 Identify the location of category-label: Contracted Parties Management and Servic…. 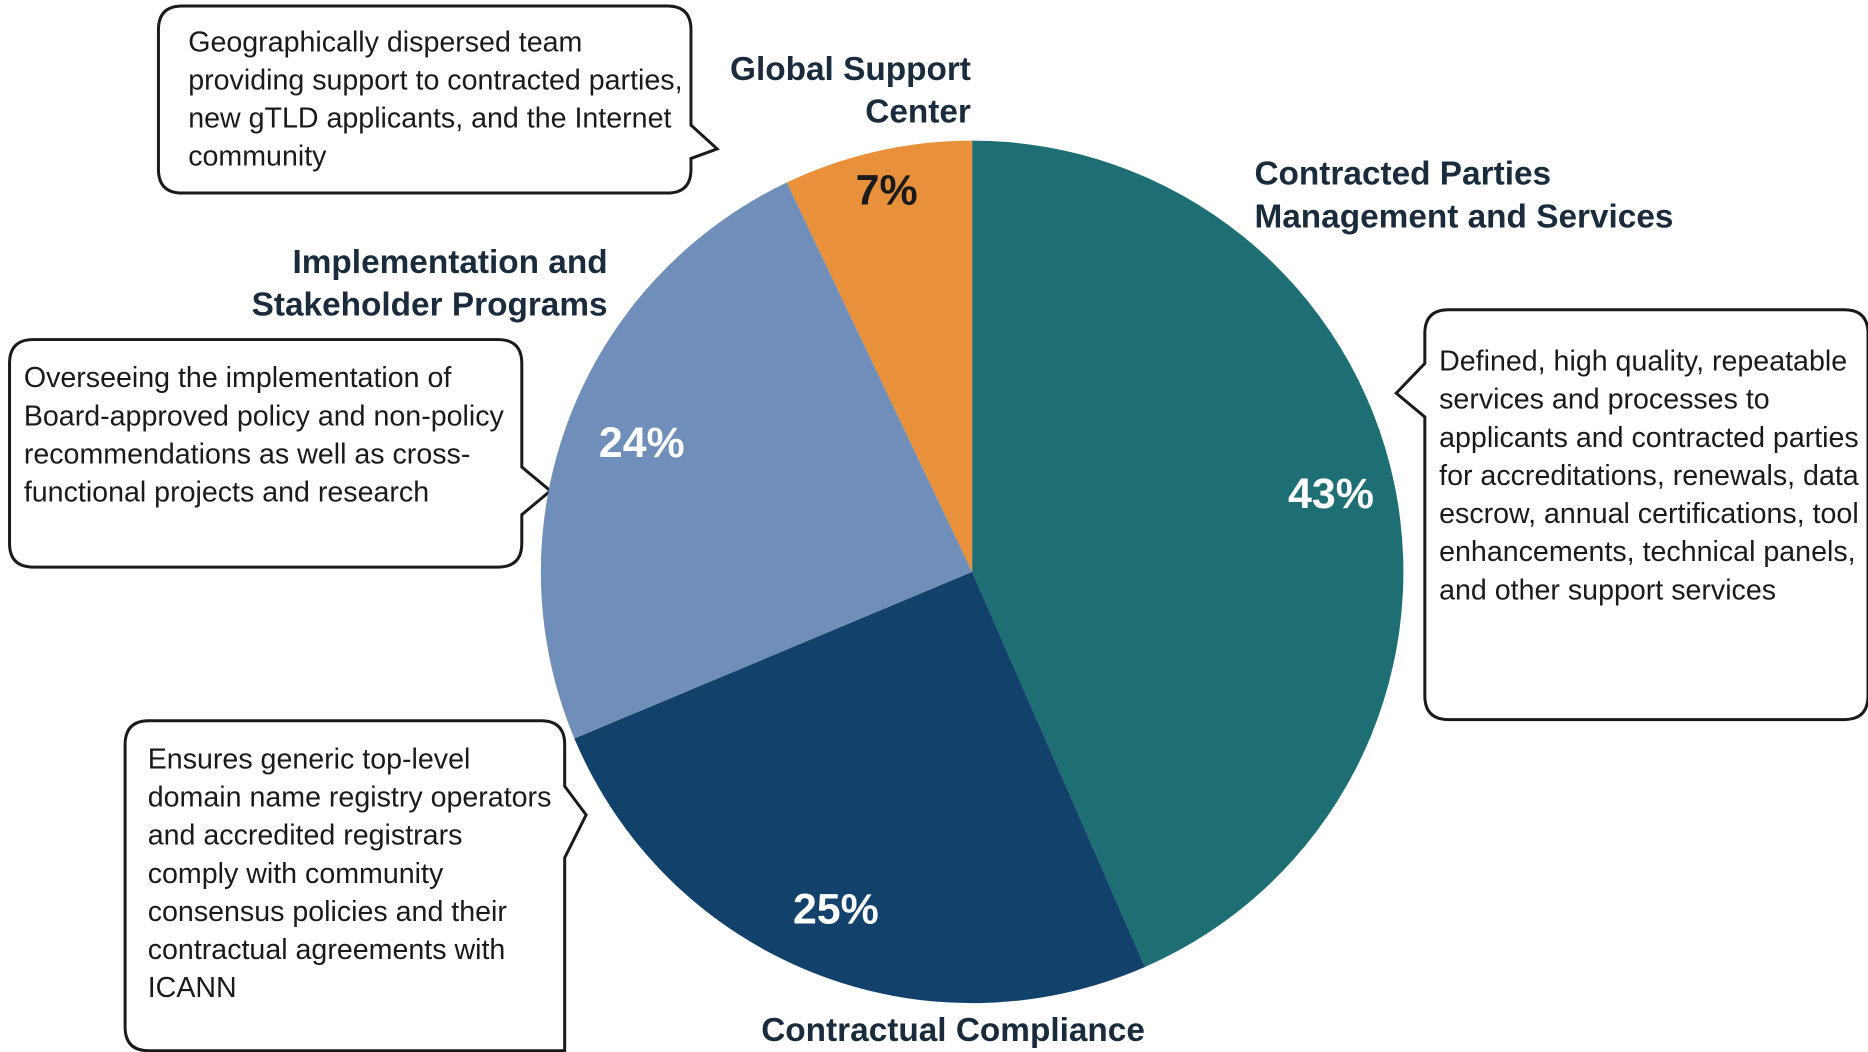
(1464, 194).